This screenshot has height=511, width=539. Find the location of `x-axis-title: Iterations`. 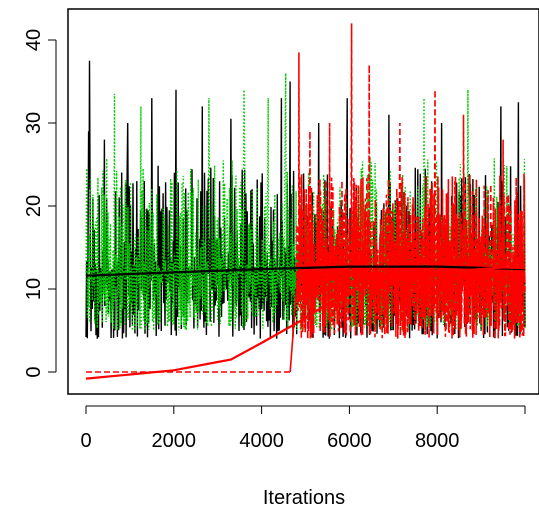

x-axis-title: Iterations is located at coordinates (304, 498).